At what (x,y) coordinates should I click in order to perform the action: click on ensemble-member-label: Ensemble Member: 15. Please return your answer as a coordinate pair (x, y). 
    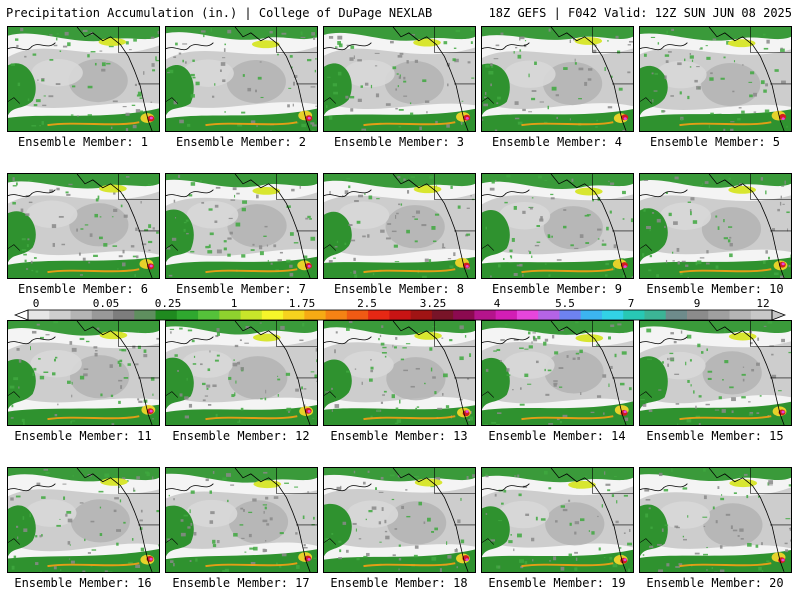
    Looking at the image, I should click on (715, 436).